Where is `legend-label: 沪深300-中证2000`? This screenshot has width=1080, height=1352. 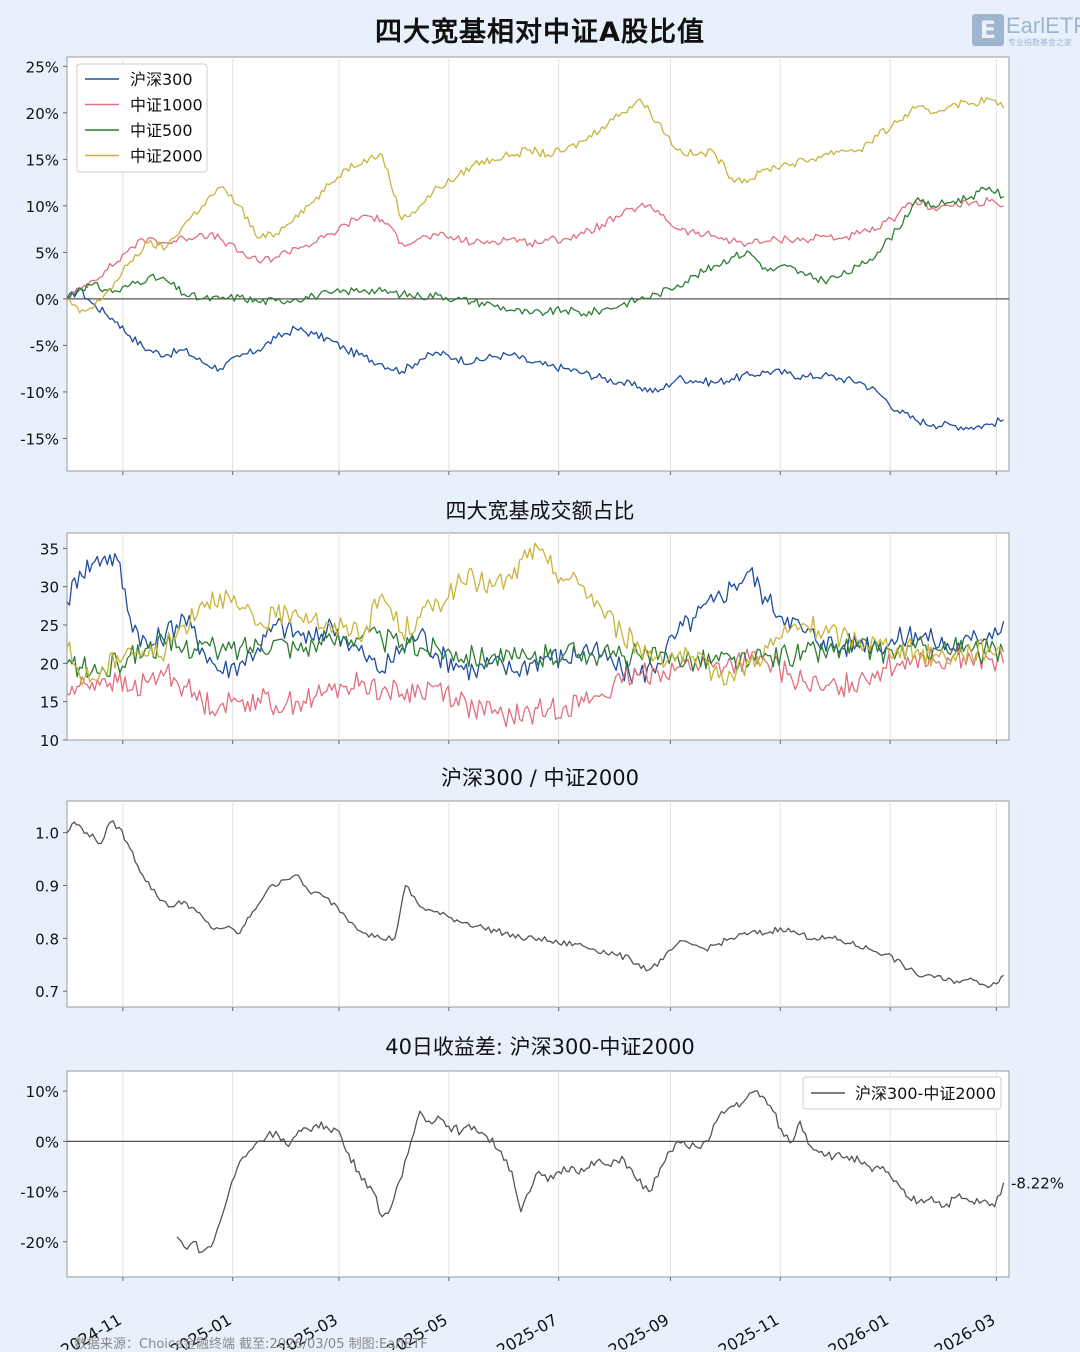 legend-label: 沪深300-中证2000 is located at coordinates (925, 1093).